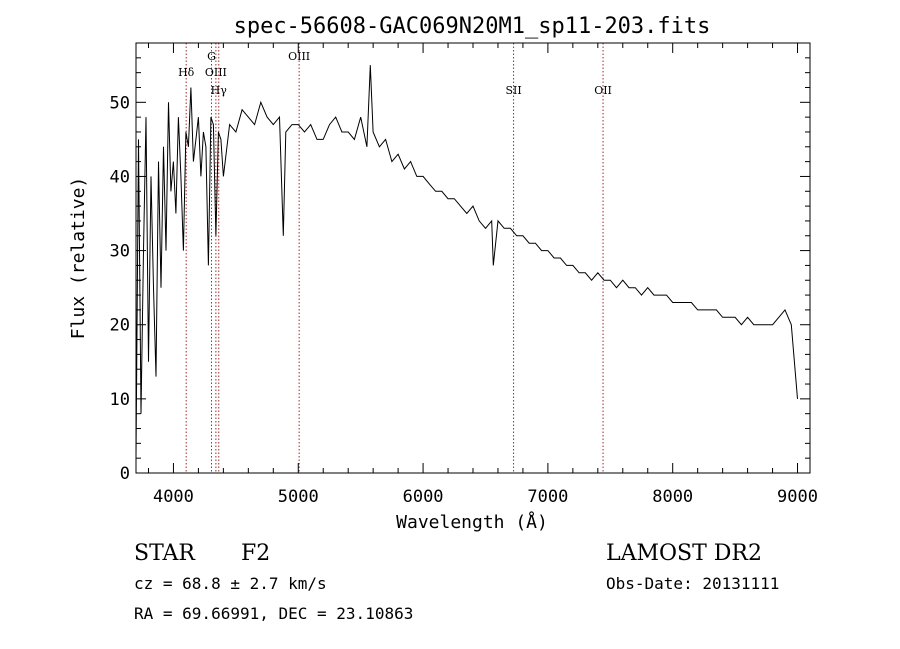 This screenshot has height=649, width=900. Describe the element at coordinates (603, 90) in the screenshot. I see `spectral-line-label: OII` at that location.